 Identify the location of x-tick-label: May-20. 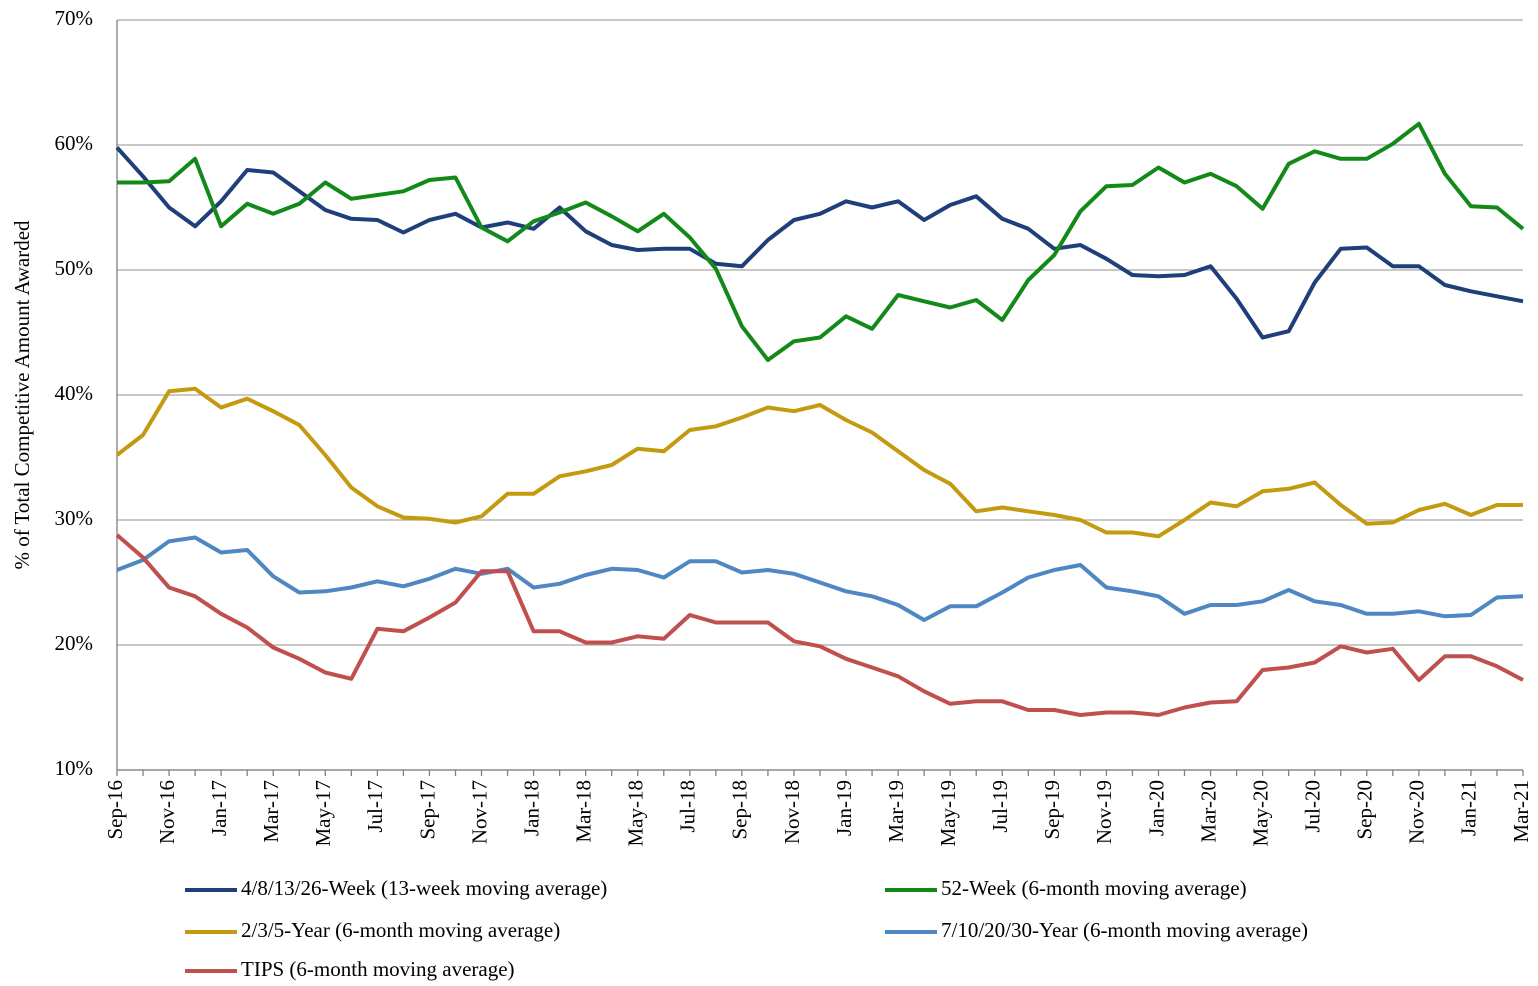
(1260, 813).